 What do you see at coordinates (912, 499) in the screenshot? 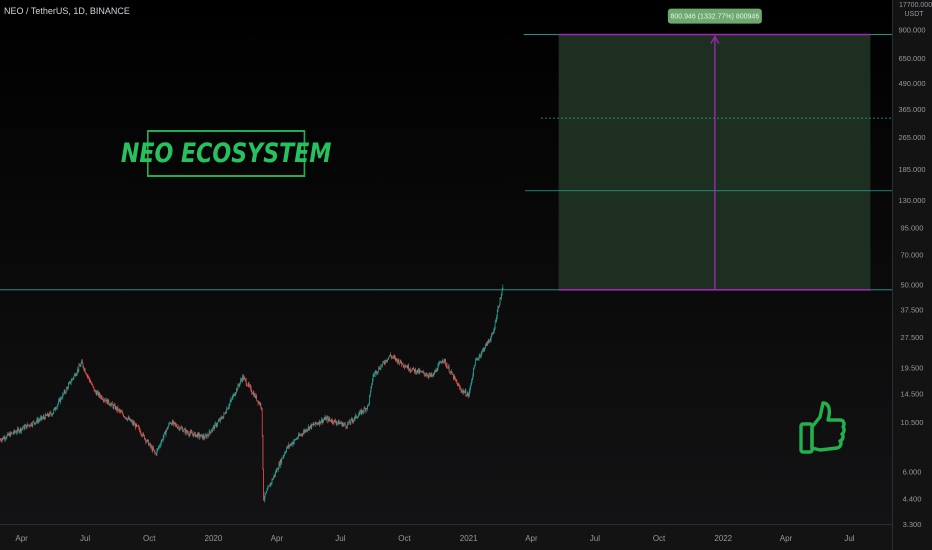
I see `y-tick-label: 4.400` at bounding box center [912, 499].